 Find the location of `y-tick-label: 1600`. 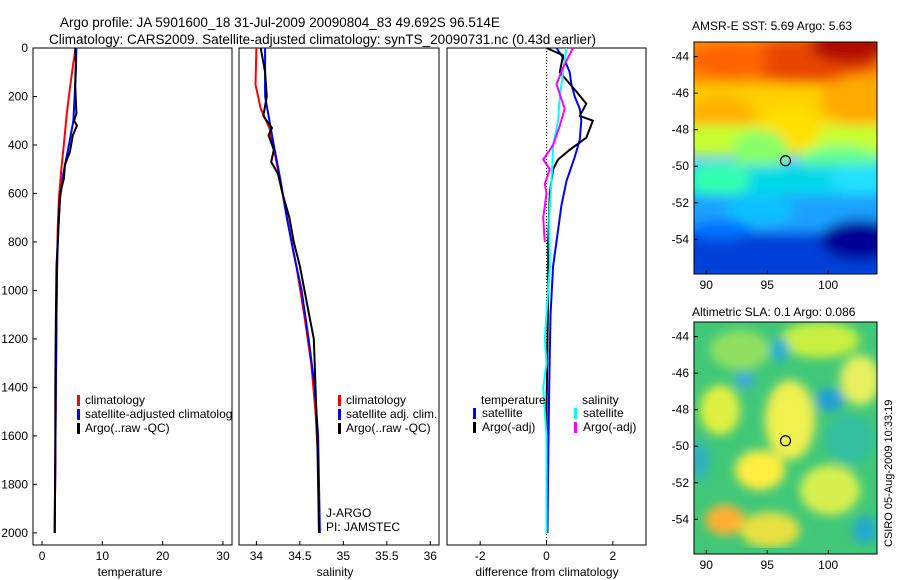

y-tick-label: 1600 is located at coordinates (14, 436).